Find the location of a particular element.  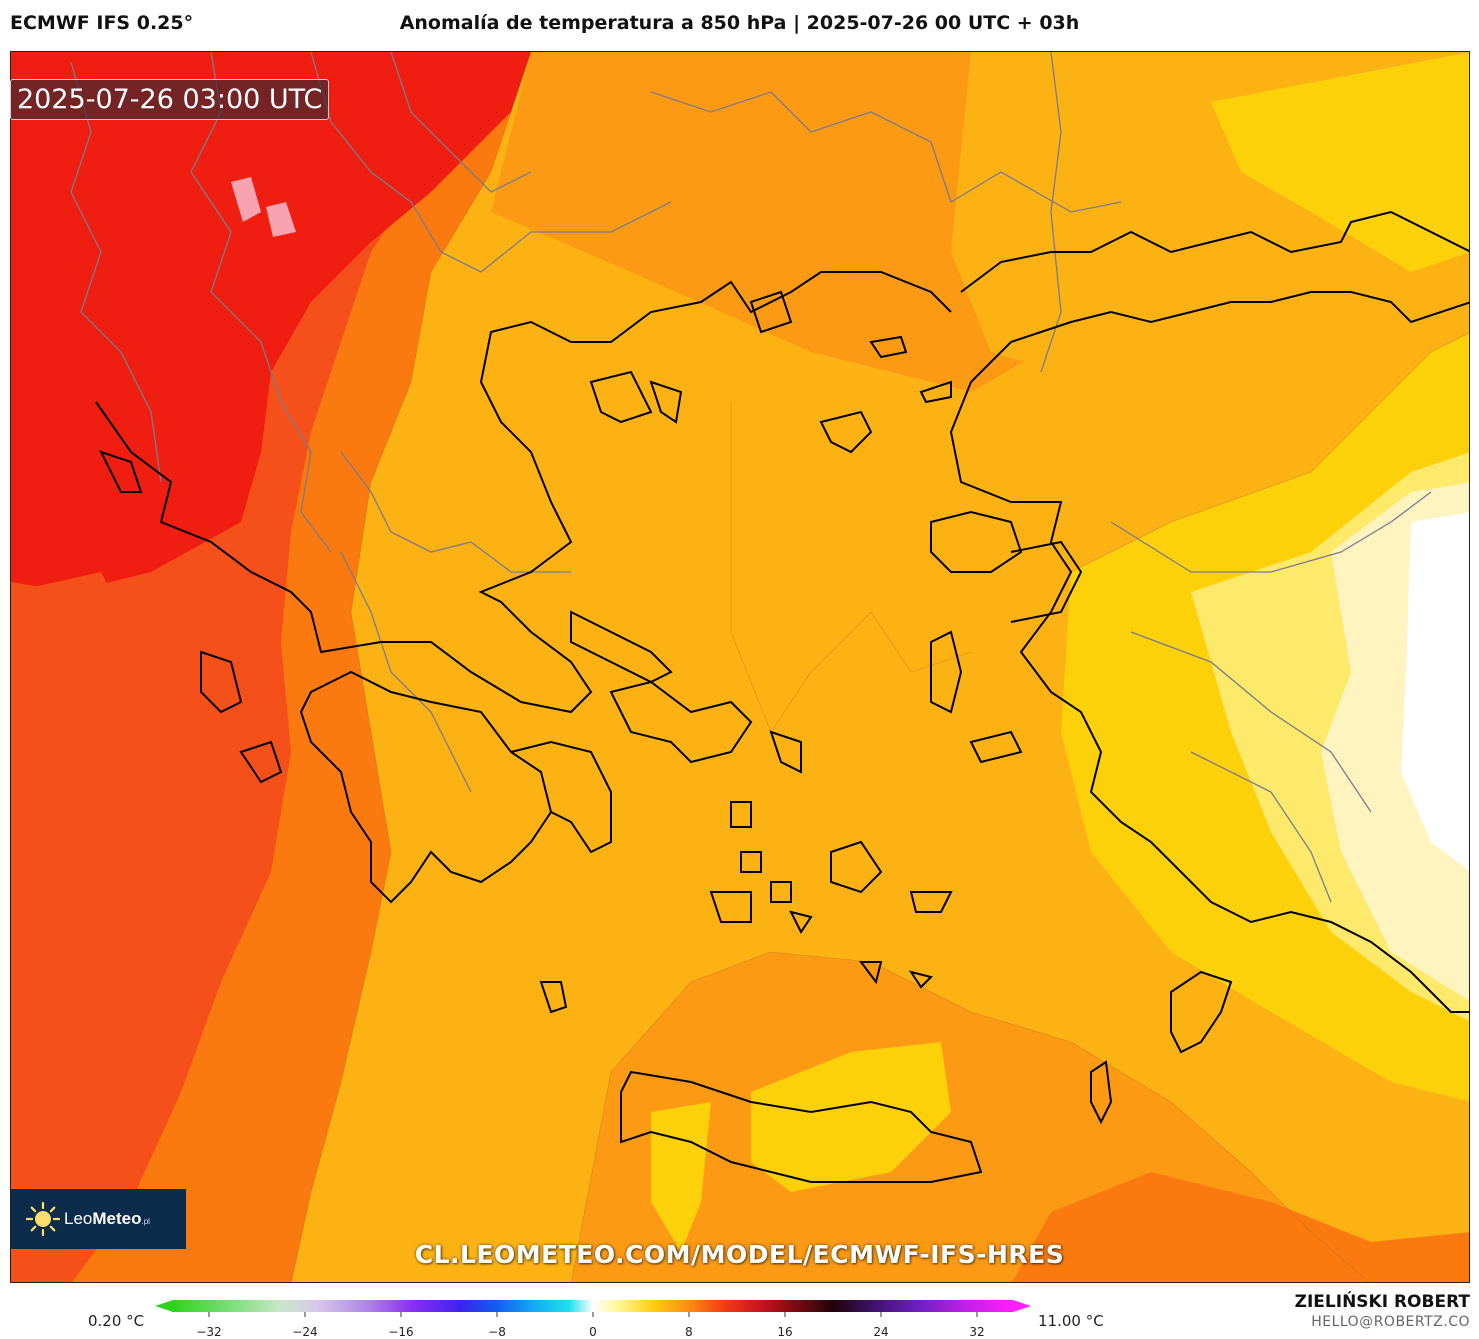

anomaly-zone-red is located at coordinates (271, 322).